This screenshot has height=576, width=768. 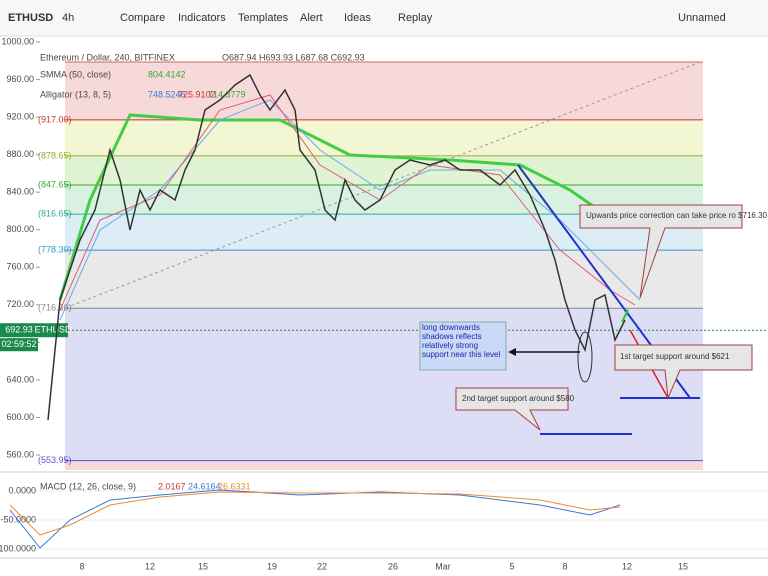 What do you see at coordinates (55, 249) in the screenshot?
I see `fib-label: (778.30)` at bounding box center [55, 249].